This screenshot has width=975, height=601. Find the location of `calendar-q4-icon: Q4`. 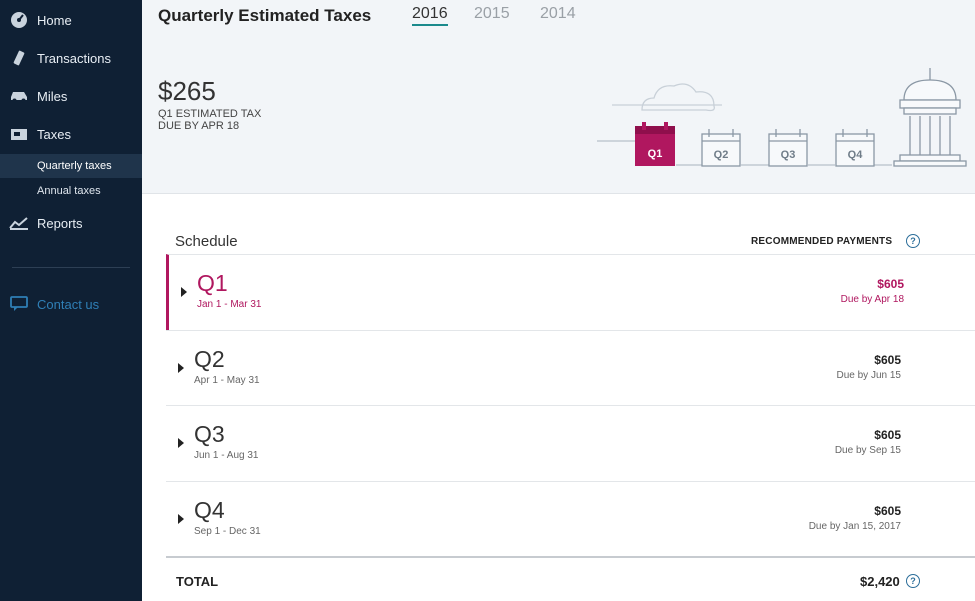

calendar-q4-icon: Q4 is located at coordinates (855, 148).